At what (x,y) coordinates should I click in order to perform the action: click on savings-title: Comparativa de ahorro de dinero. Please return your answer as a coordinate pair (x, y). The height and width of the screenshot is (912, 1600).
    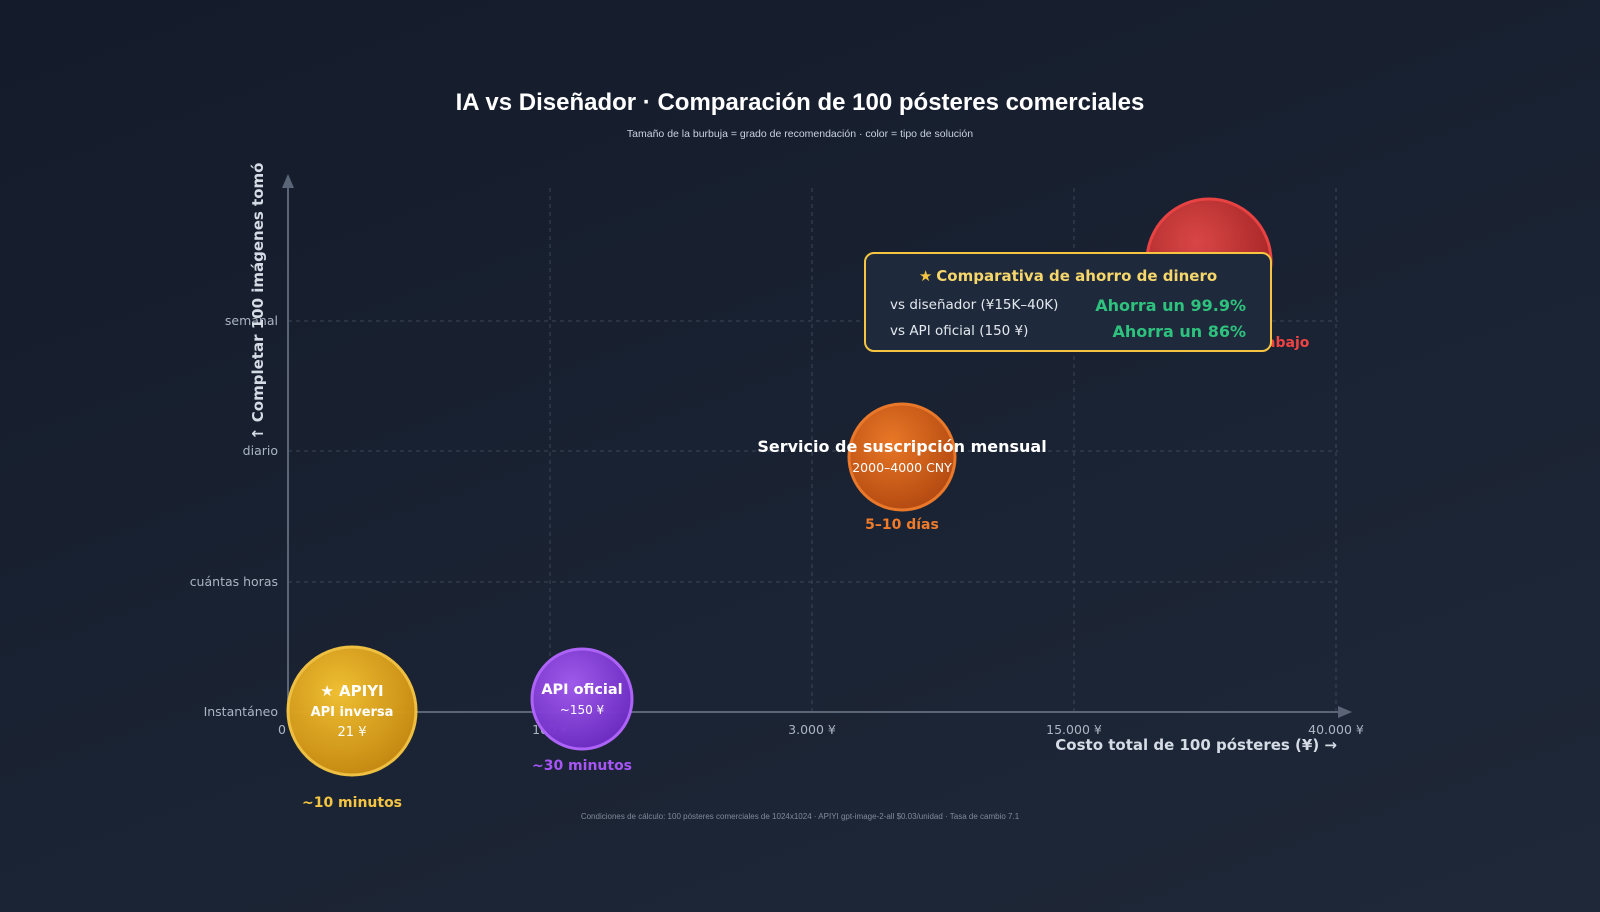
    Looking at the image, I should click on (1077, 276).